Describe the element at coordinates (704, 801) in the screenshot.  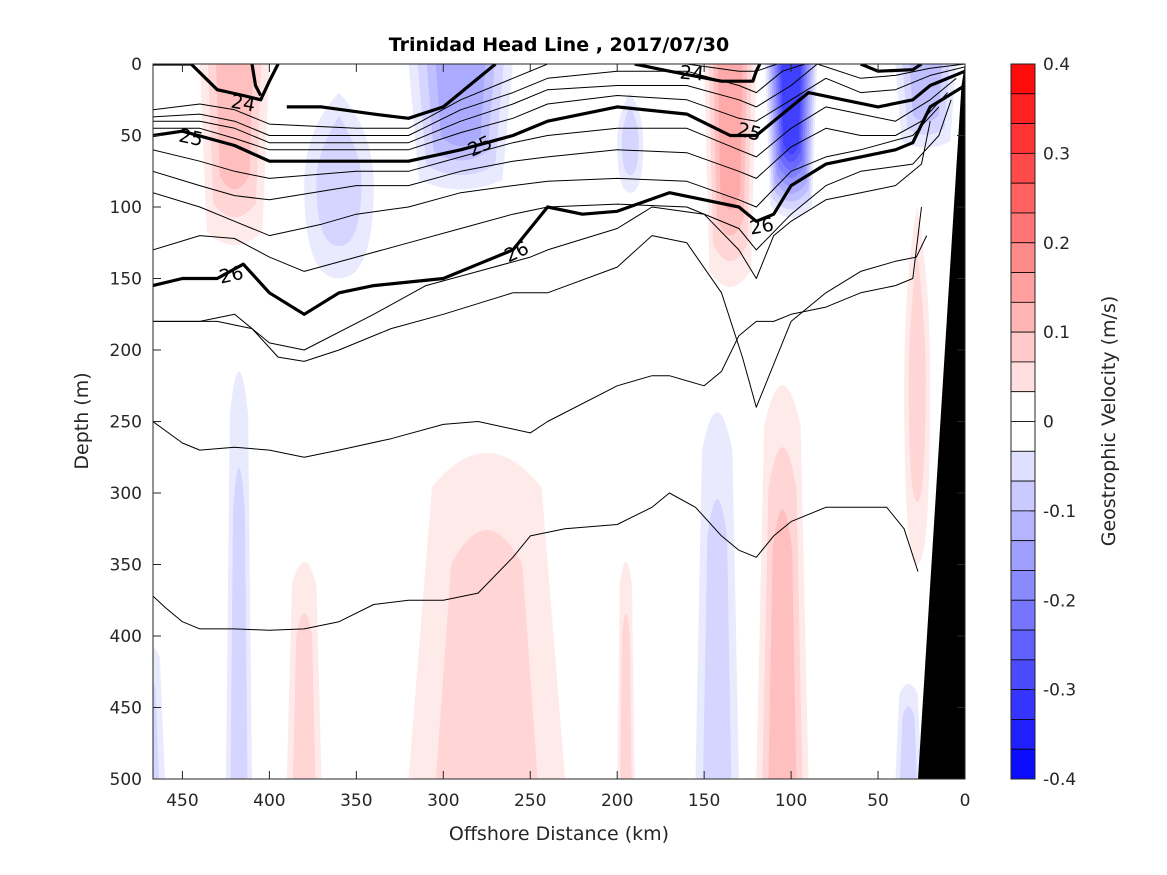
I see `x-tick-label: 150` at that location.